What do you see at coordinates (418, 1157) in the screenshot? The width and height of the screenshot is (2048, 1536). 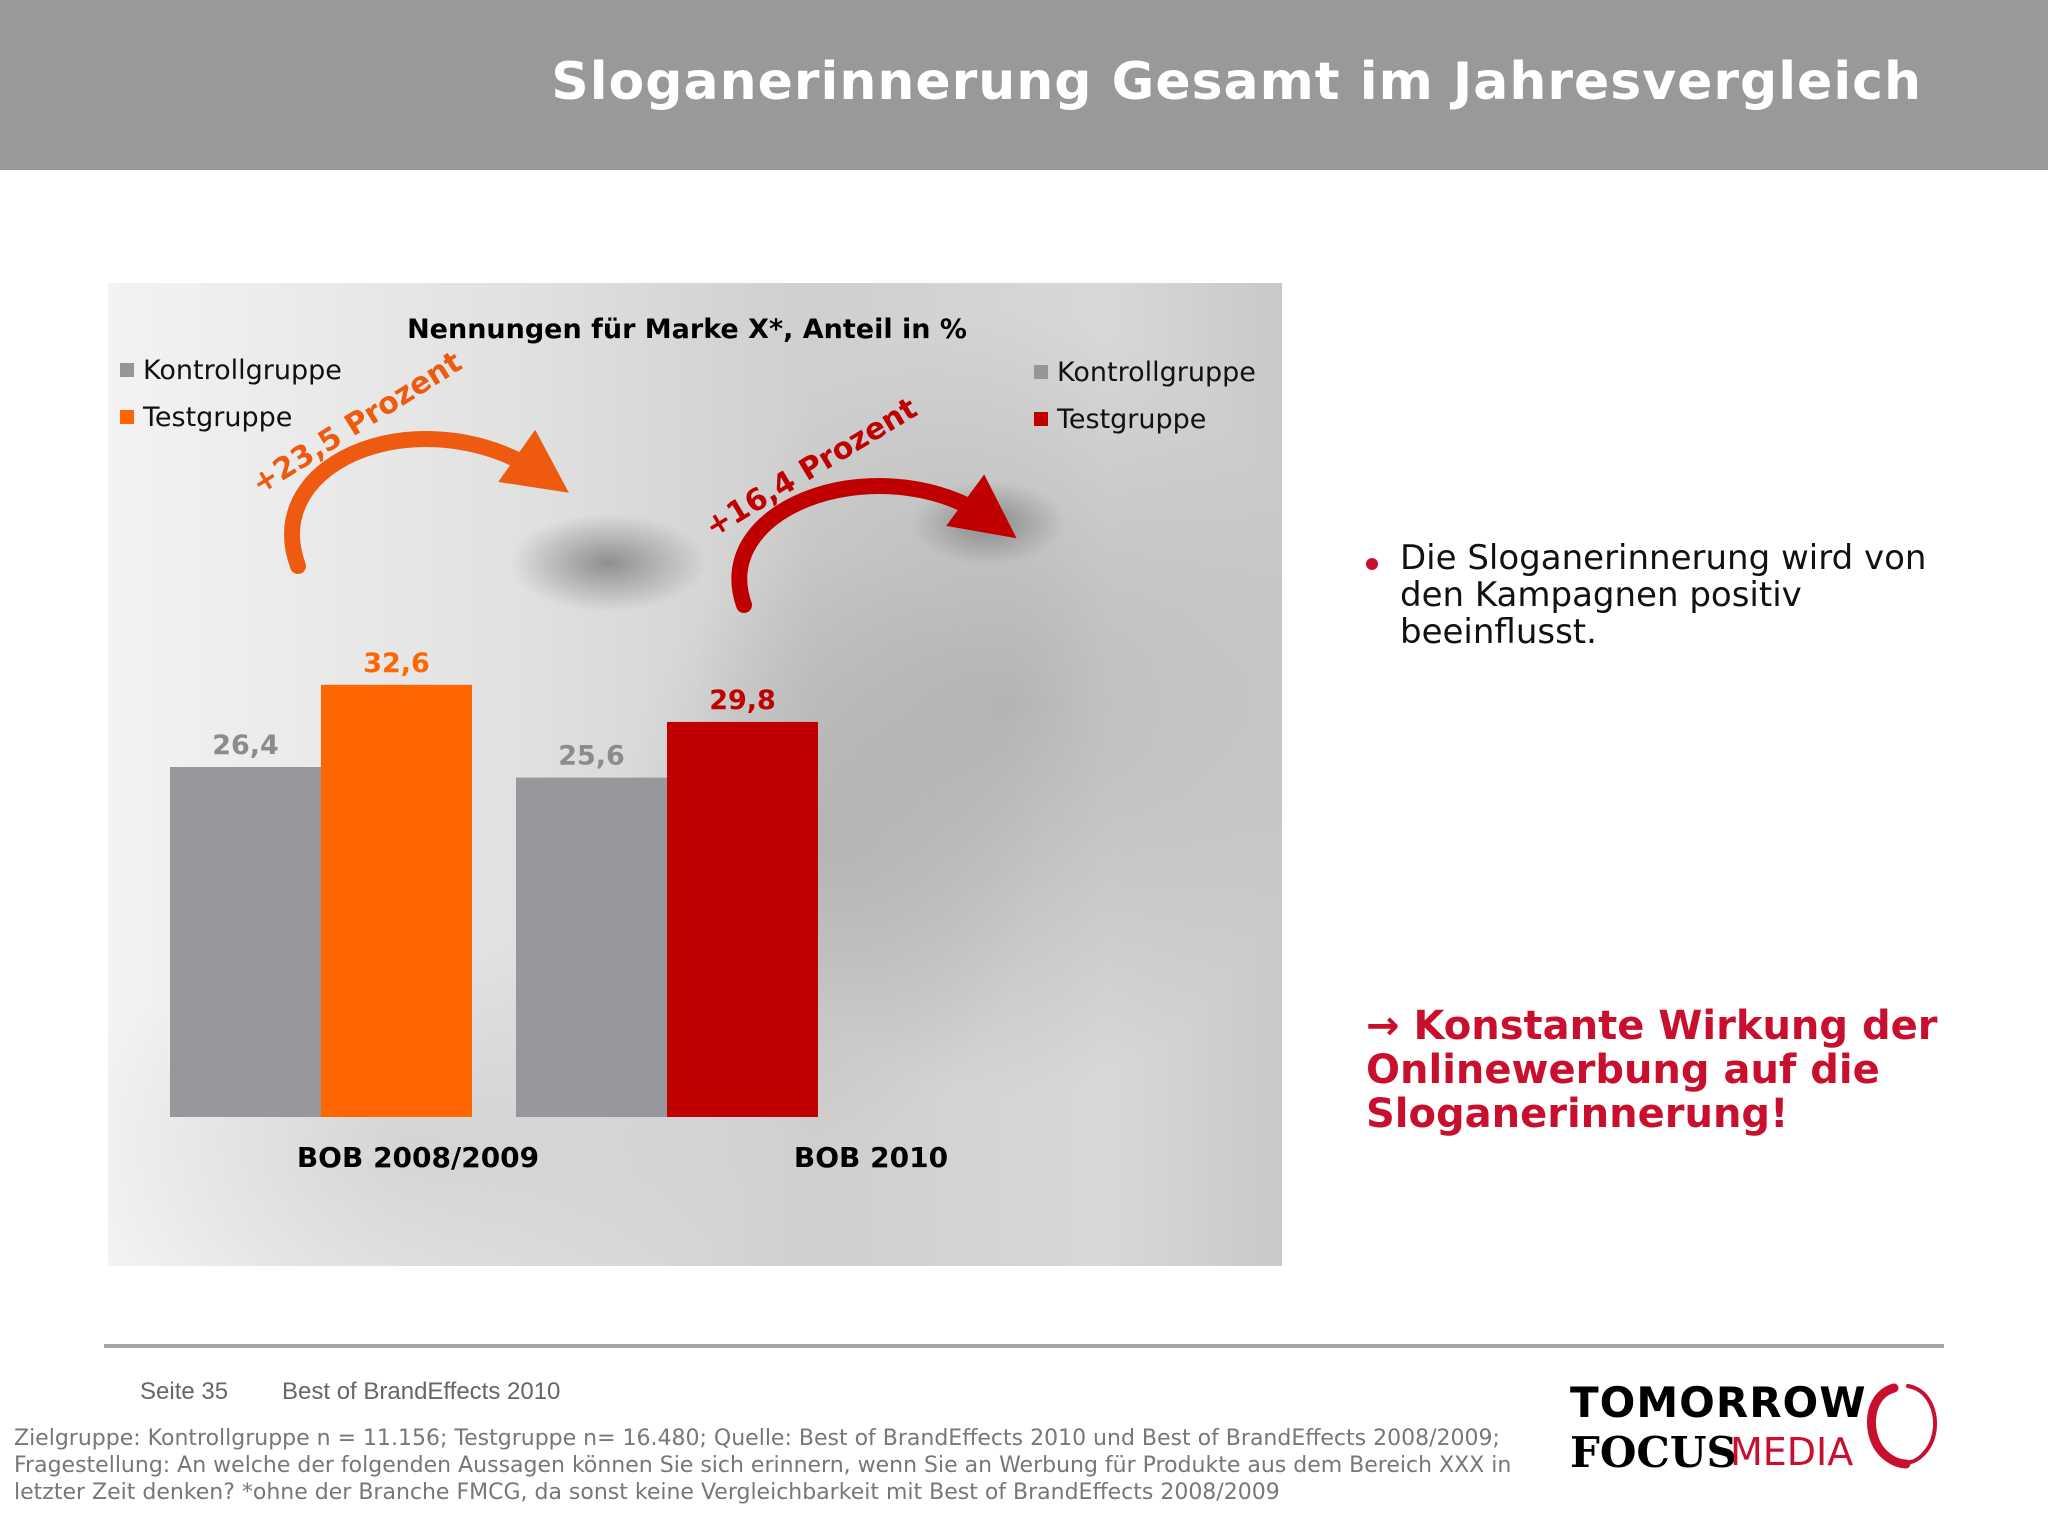 I see `category-label-bob-2008-2009: BOB 2008/2009` at bounding box center [418, 1157].